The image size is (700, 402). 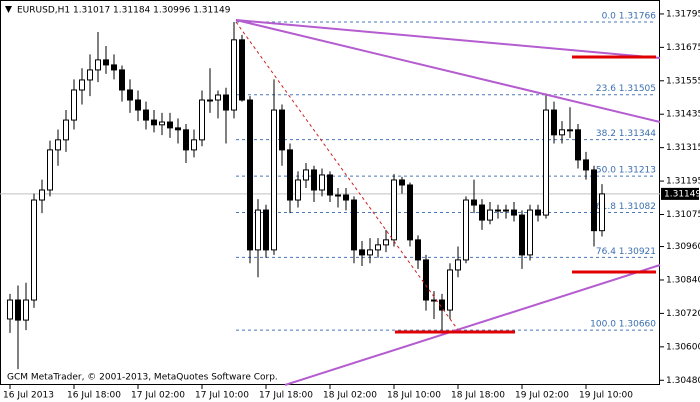 What do you see at coordinates (94, 396) in the screenshot?
I see `x-tick-label: 16 Jul 18:00` at bounding box center [94, 396].